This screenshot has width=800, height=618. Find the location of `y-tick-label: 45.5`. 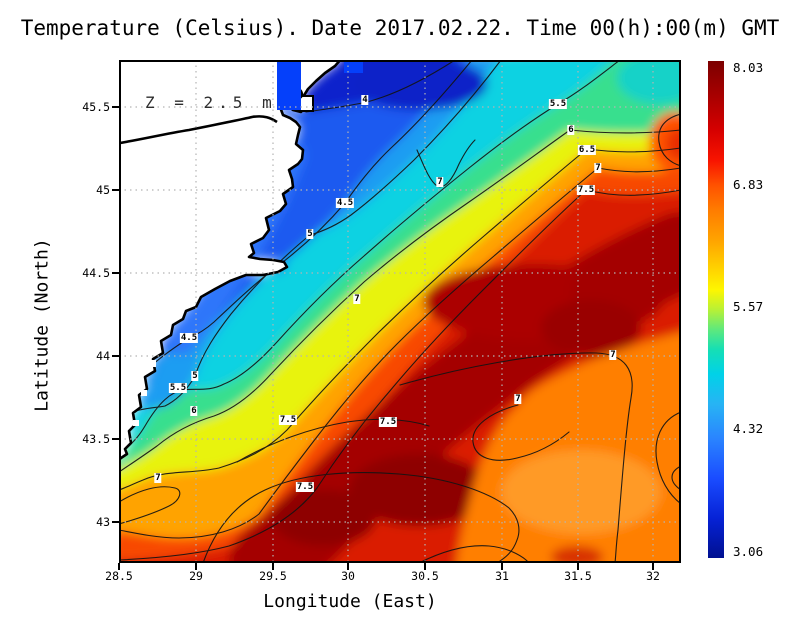

y-tick-label: 45.5 is located at coordinates (96, 107).